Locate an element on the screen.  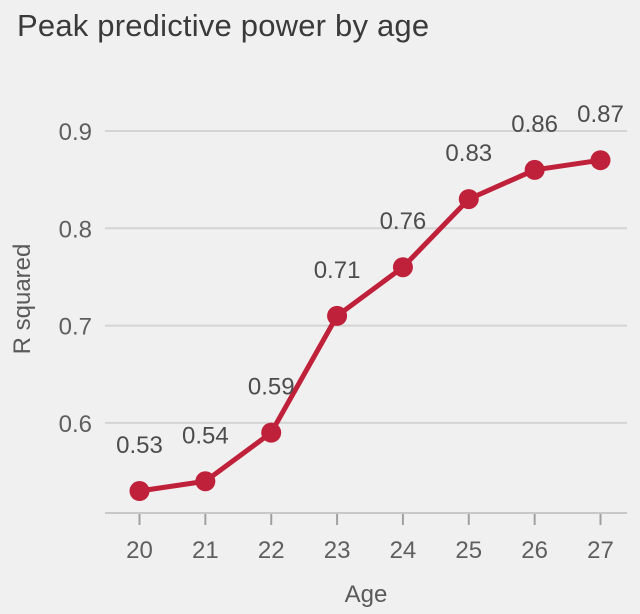
x-tick-label-23: 23 is located at coordinates (337, 550).